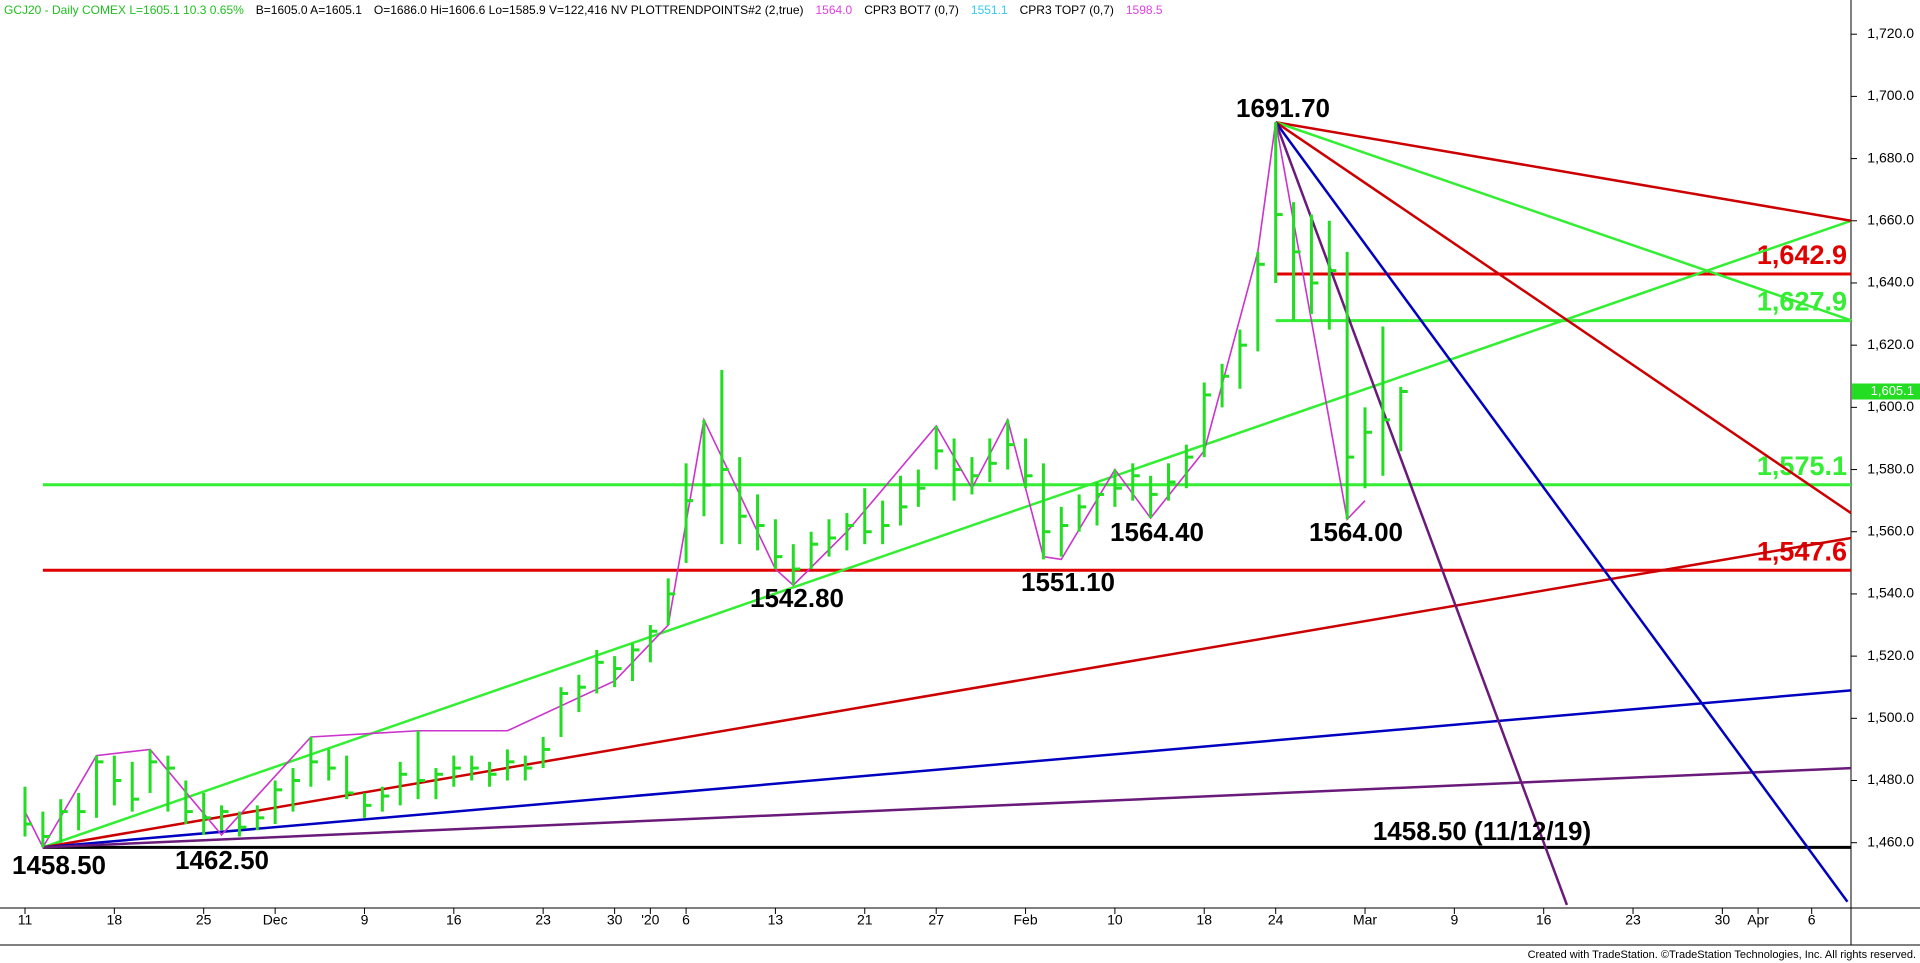 The width and height of the screenshot is (1920, 963). I want to click on x-tick-label: 13, so click(776, 920).